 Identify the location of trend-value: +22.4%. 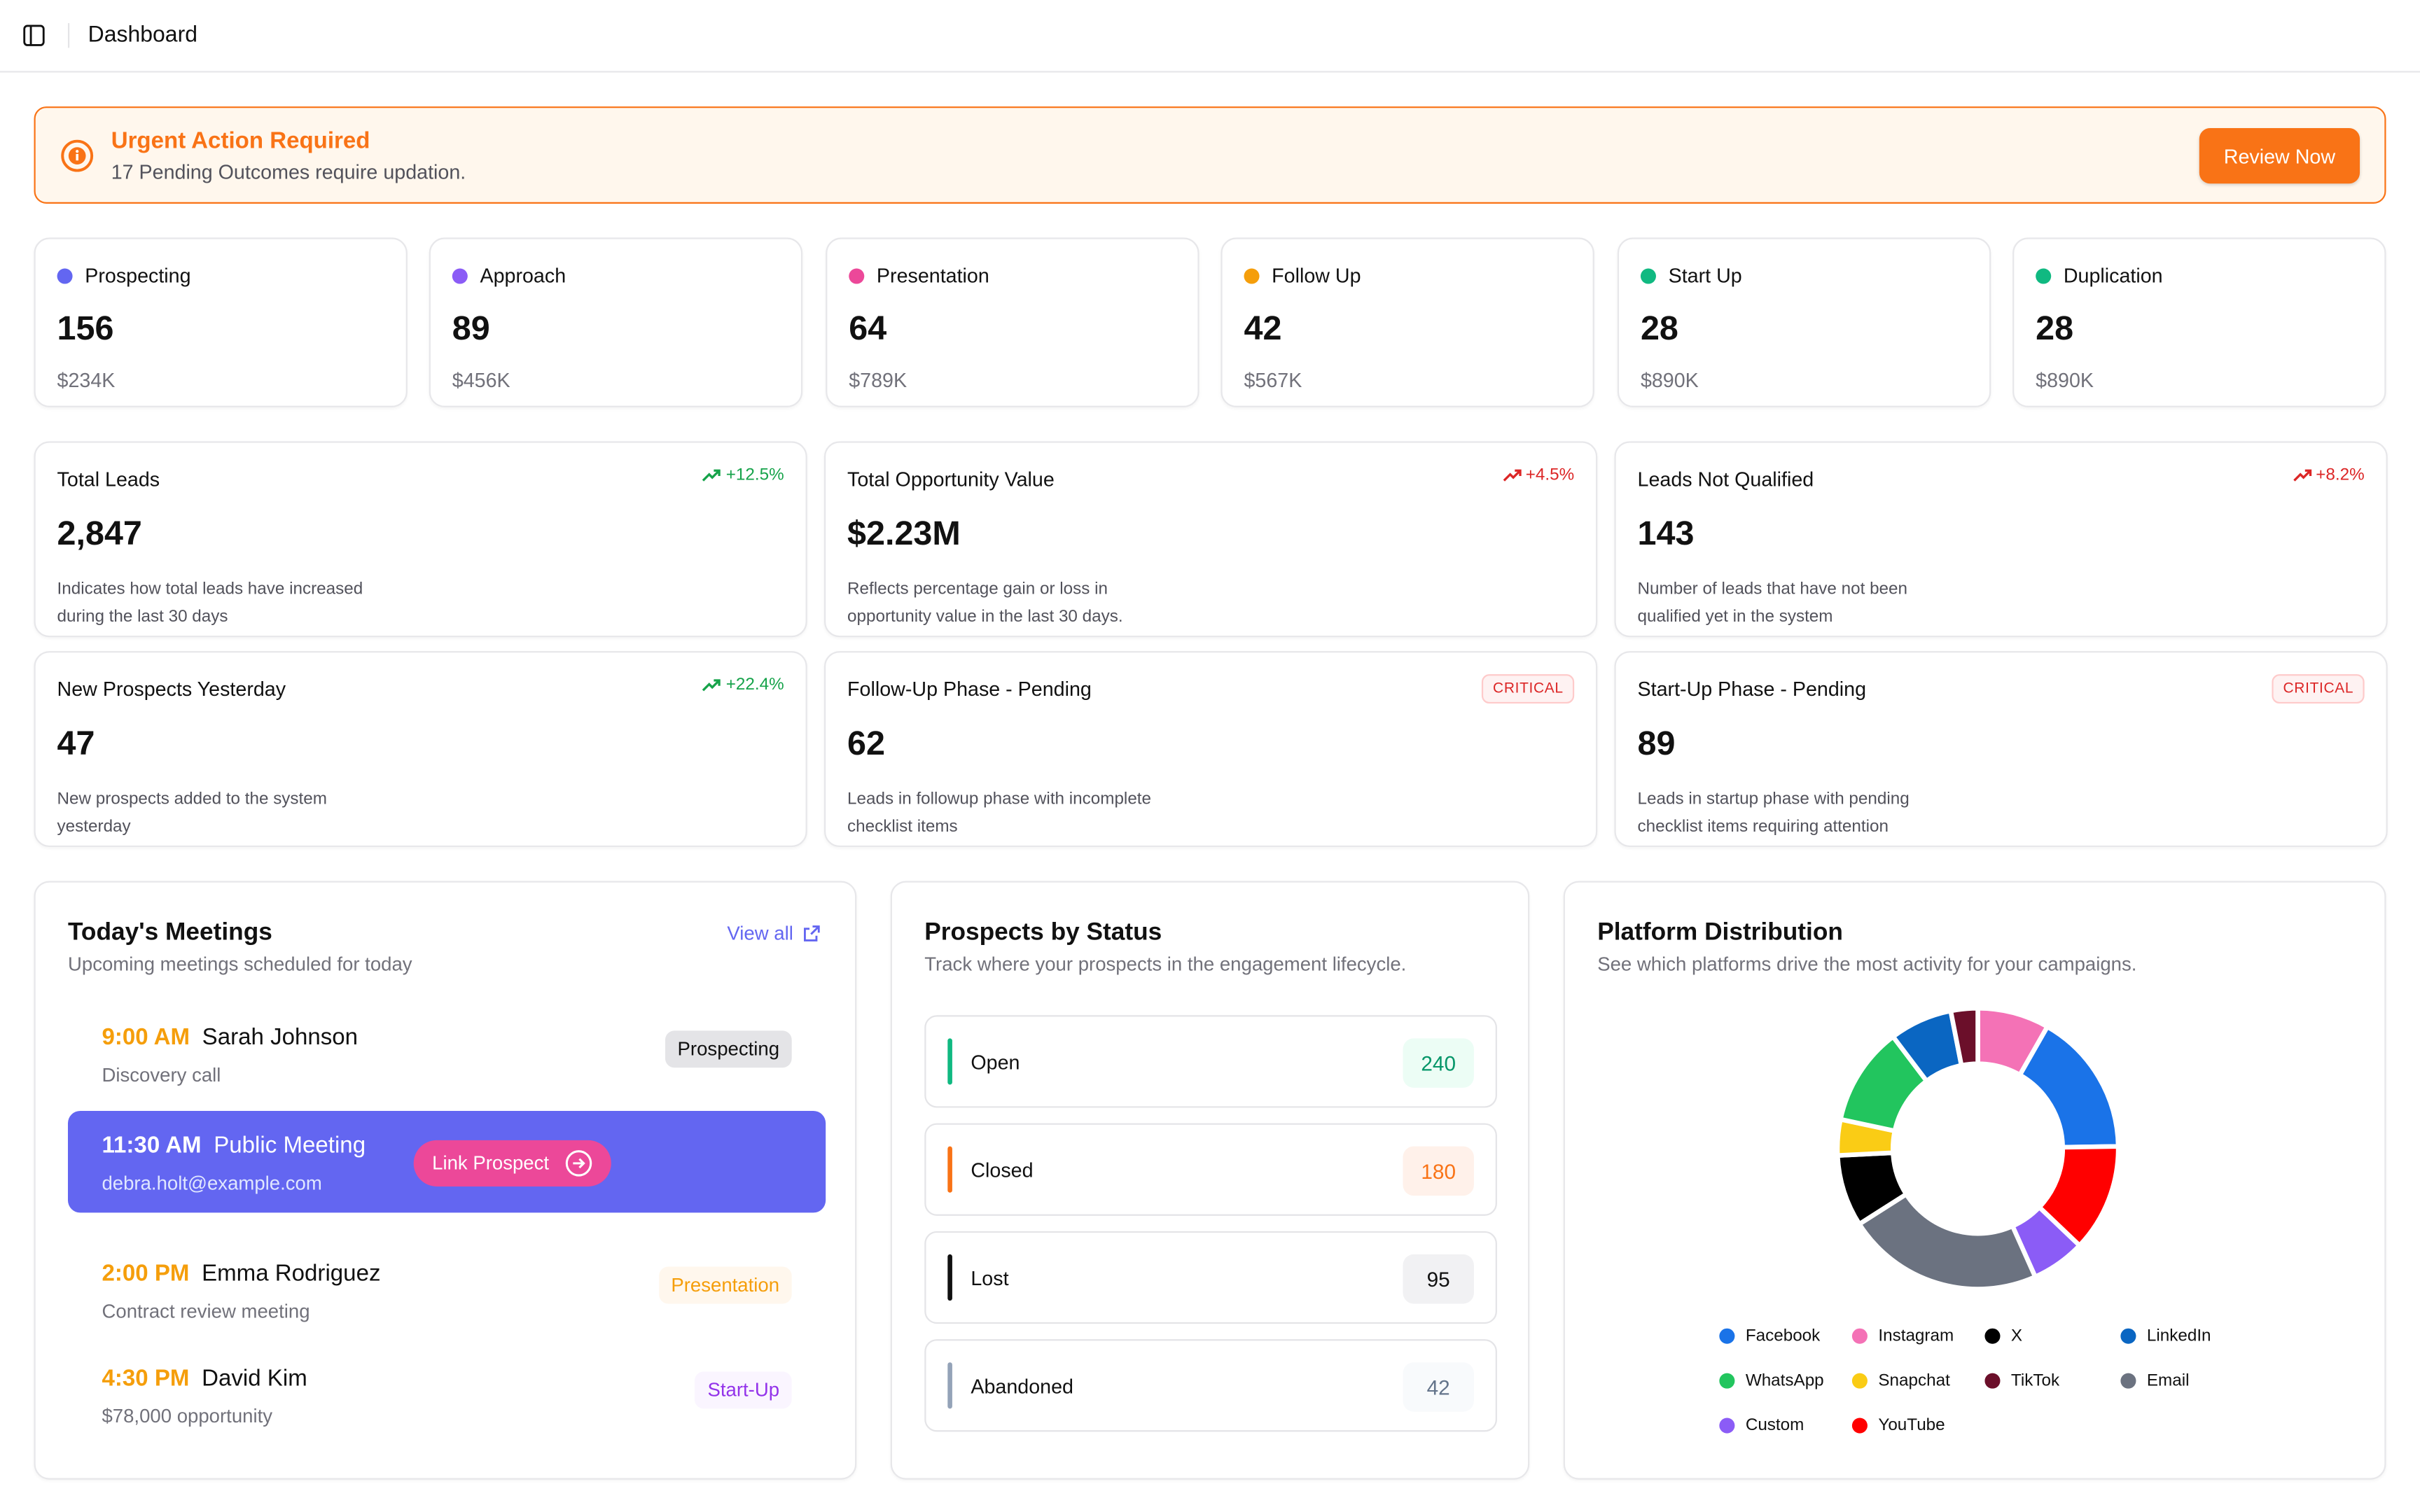
(755, 685).